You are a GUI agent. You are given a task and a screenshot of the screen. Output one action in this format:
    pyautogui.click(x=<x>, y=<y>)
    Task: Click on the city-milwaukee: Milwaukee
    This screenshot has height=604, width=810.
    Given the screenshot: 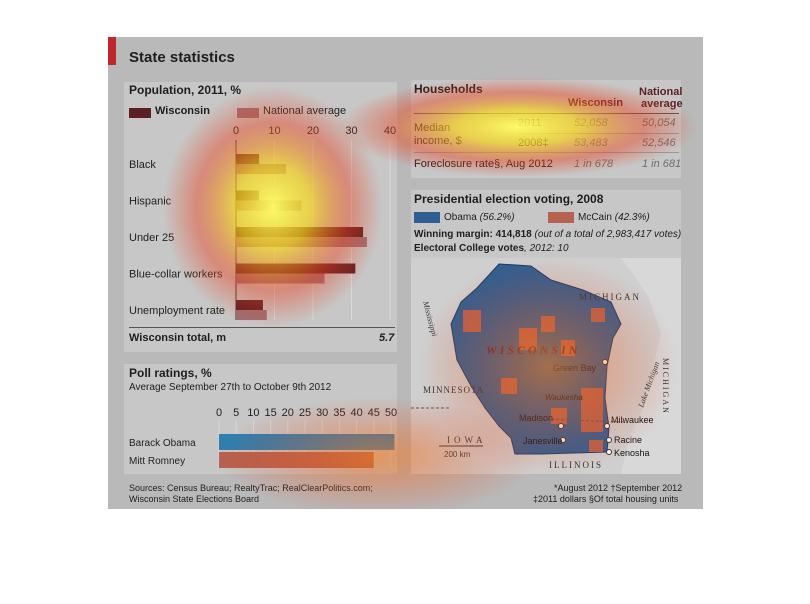 What is the action you would take?
    pyautogui.click(x=632, y=420)
    